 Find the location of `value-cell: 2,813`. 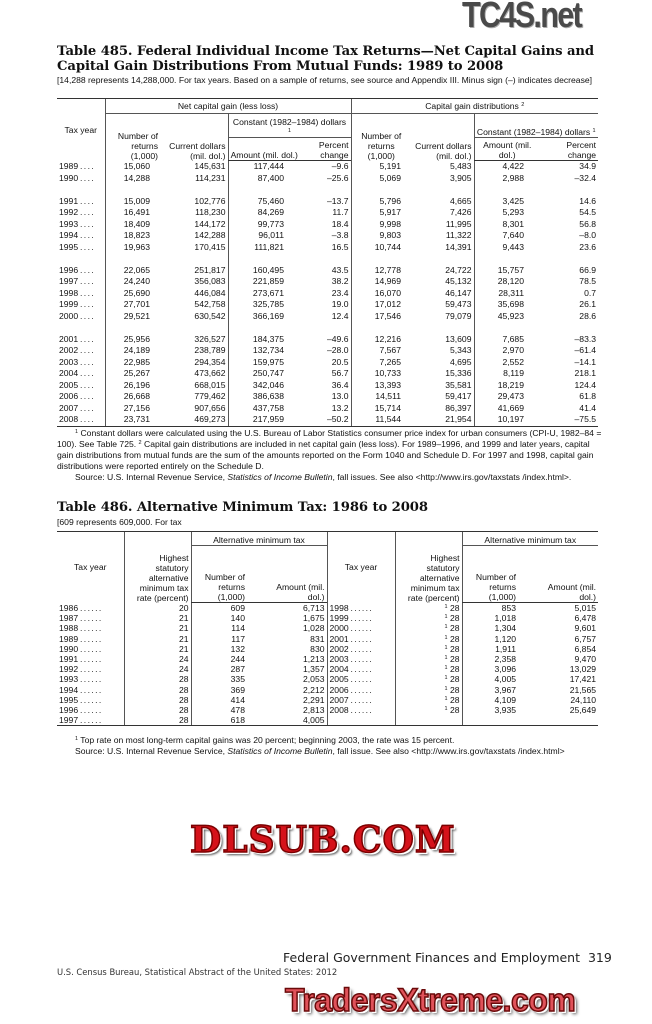

value-cell: 2,813 is located at coordinates (314, 710).